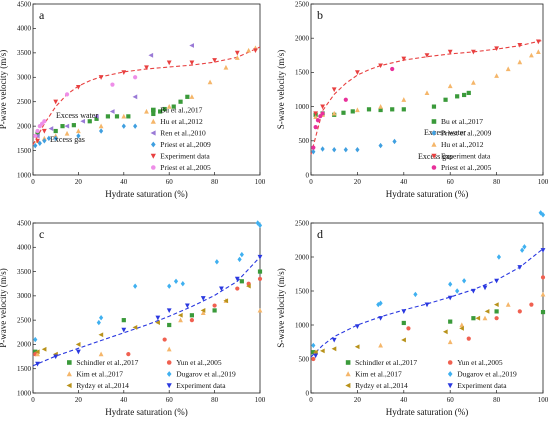 The height and width of the screenshot is (426, 550). What do you see at coordinates (480, 362) in the screenshot?
I see `legend-label: Yun et al.,2005` at bounding box center [480, 362].